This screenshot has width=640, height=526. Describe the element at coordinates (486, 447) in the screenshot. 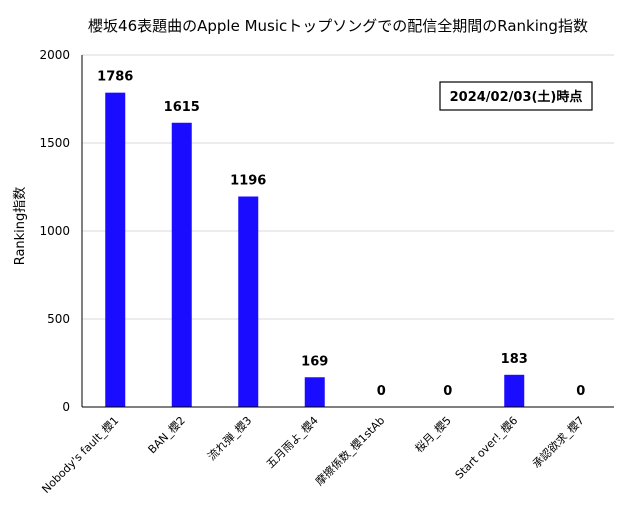

I see `x-tick-label: Start over!_櫻6` at that location.